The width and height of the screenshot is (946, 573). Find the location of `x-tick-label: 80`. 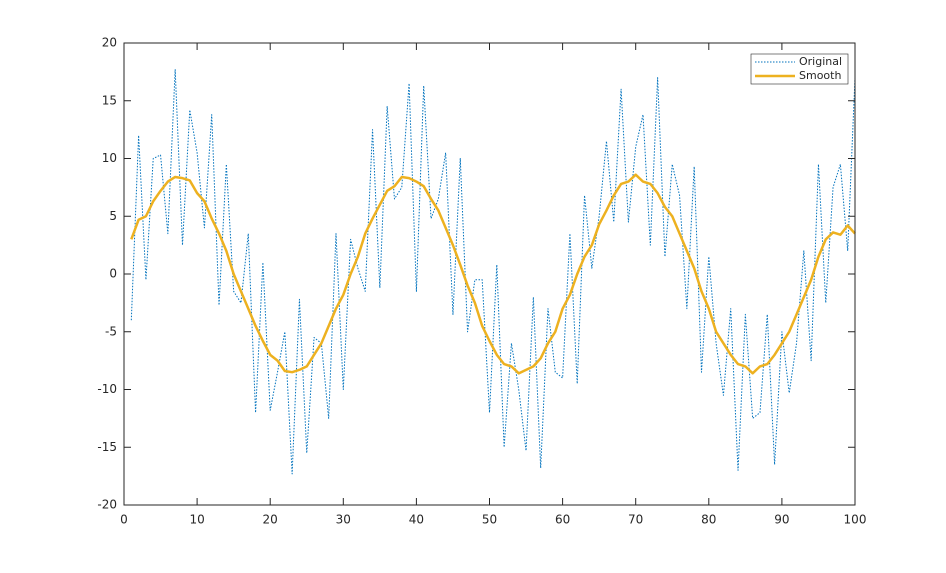

x-tick-label: 80 is located at coordinates (708, 520).